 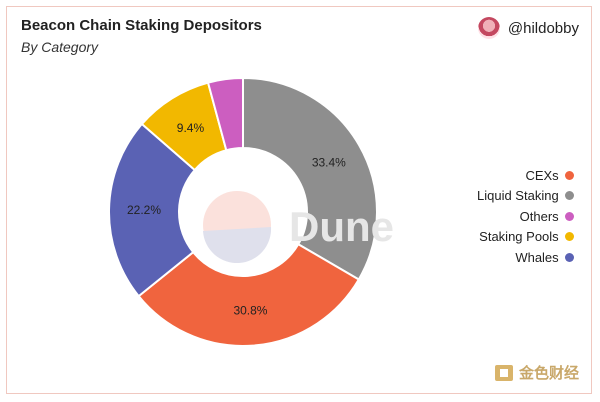 What do you see at coordinates (488, 28) in the screenshot?
I see `avatar` at bounding box center [488, 28].